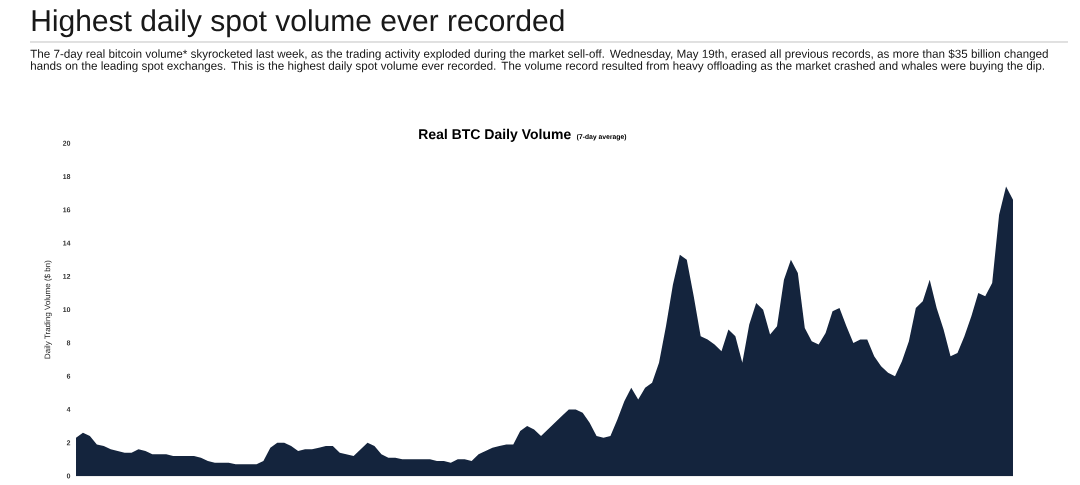 The height and width of the screenshot is (485, 1080). What do you see at coordinates (298, 23) in the screenshot?
I see `text: Highest daily spot volume ever recorded` at bounding box center [298, 23].